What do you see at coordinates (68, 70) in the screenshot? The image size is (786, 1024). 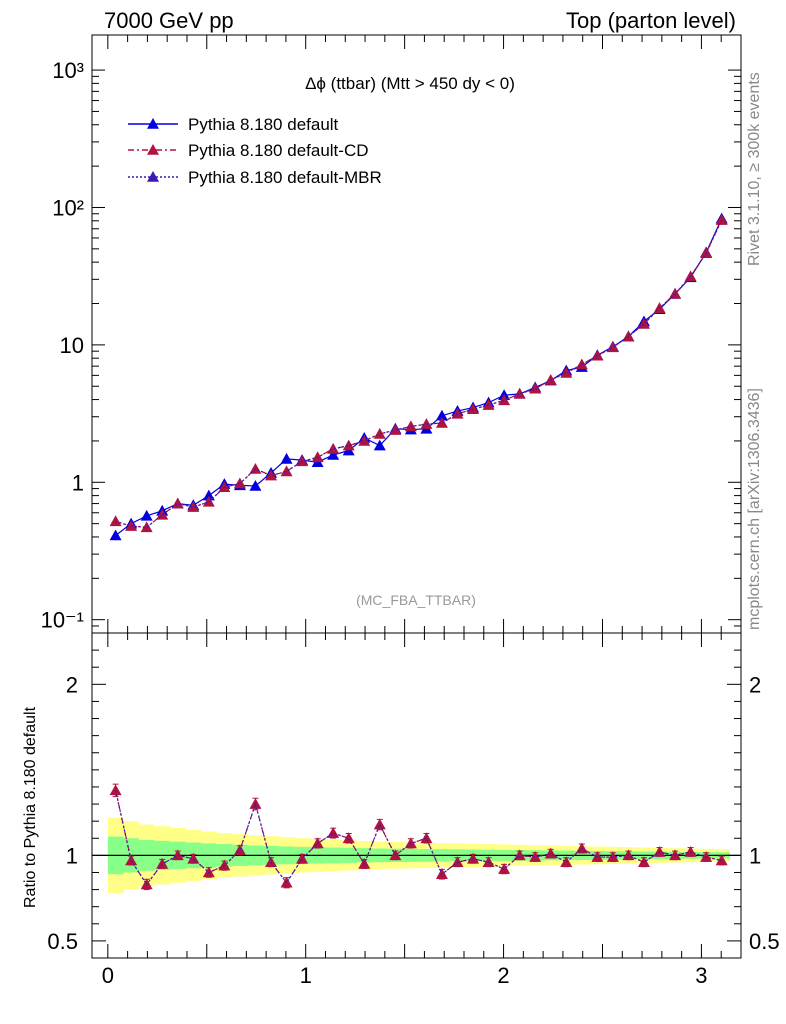 I see `main-ytick-label: 10³` at bounding box center [68, 70].